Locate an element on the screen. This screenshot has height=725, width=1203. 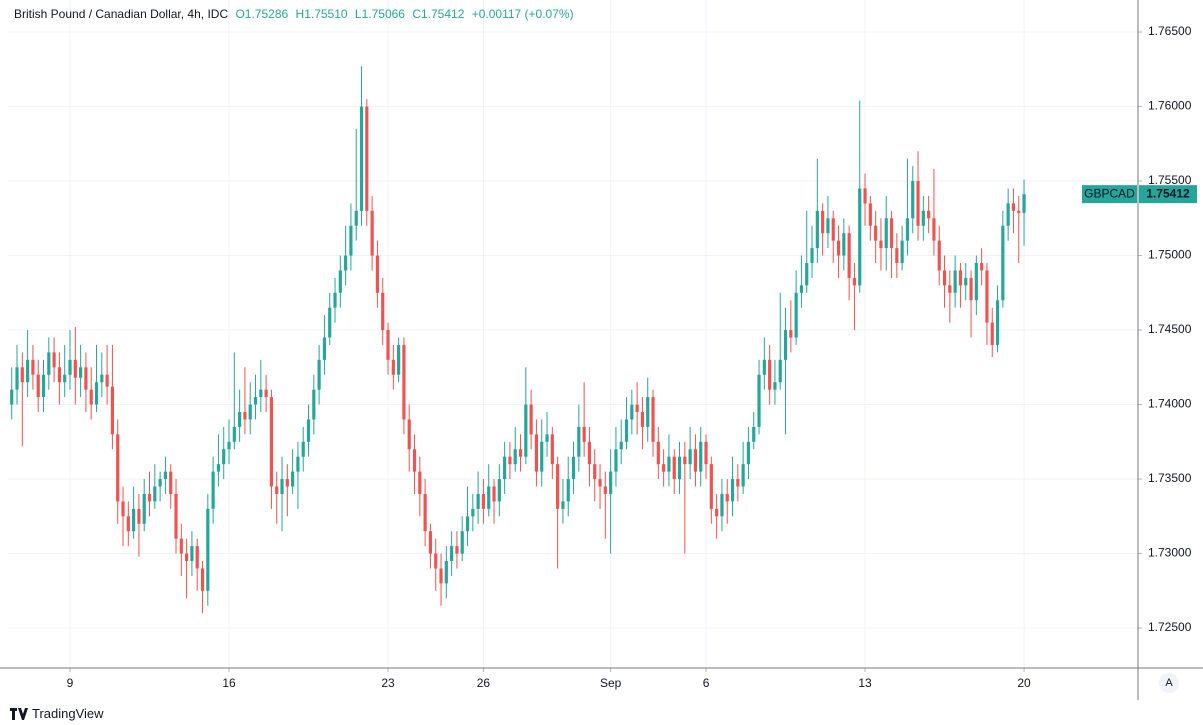
brand: TradingView is located at coordinates (57, 713).